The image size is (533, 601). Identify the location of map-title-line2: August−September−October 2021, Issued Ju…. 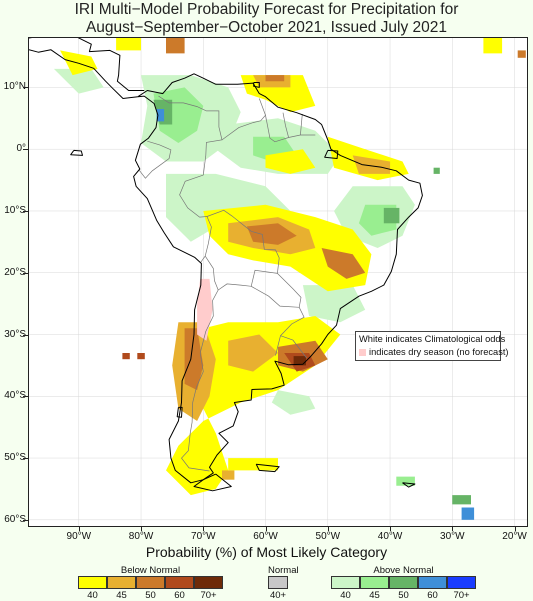
(266, 27).